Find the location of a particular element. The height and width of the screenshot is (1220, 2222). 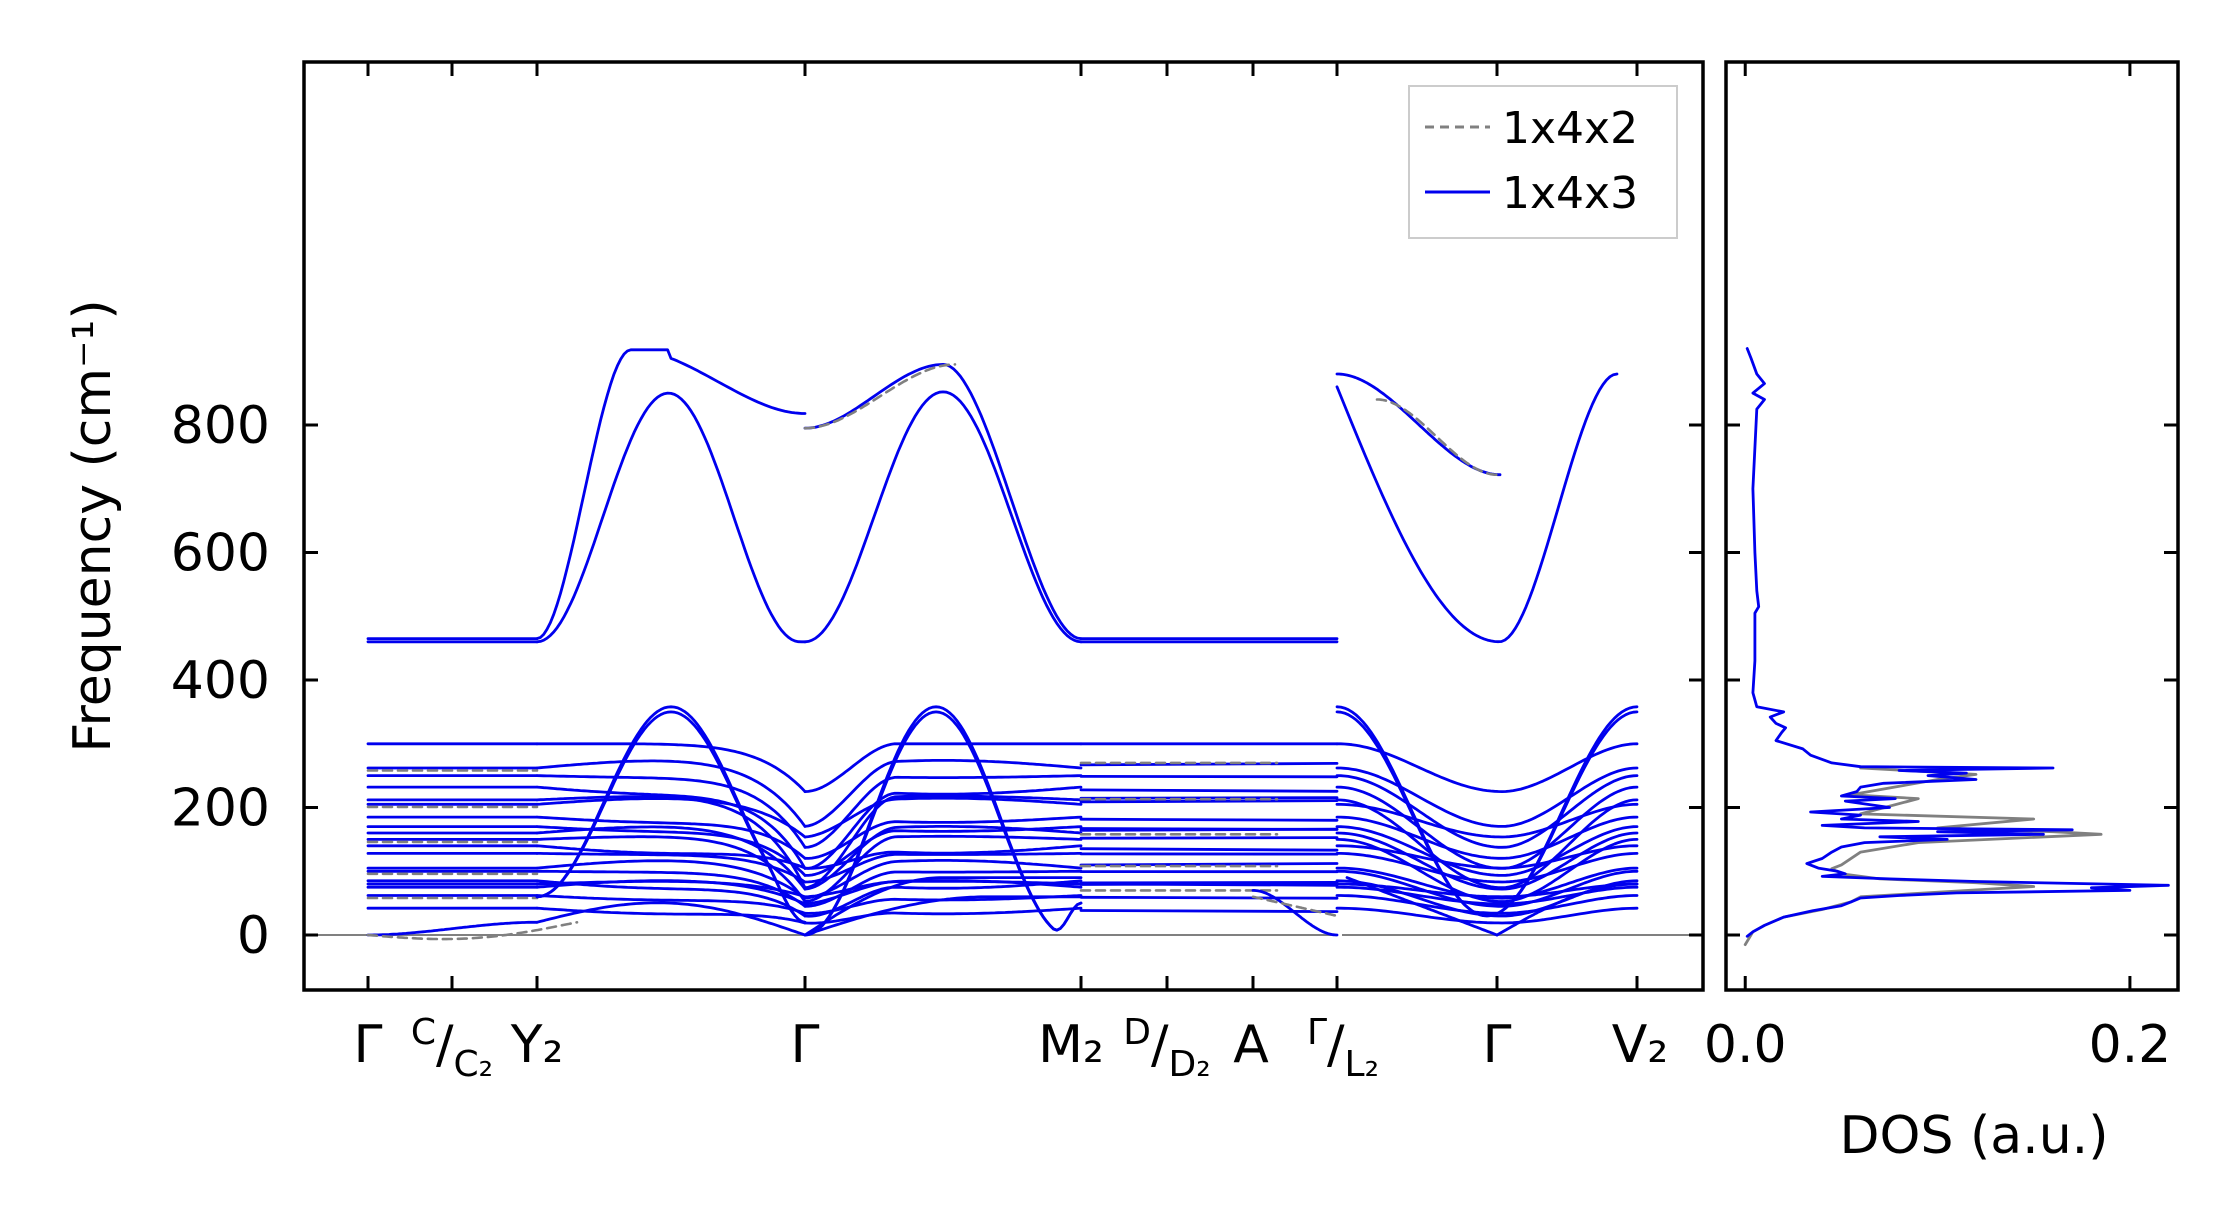

y-axis-title: Frequency (cm⁻¹) is located at coordinates (93, 525).